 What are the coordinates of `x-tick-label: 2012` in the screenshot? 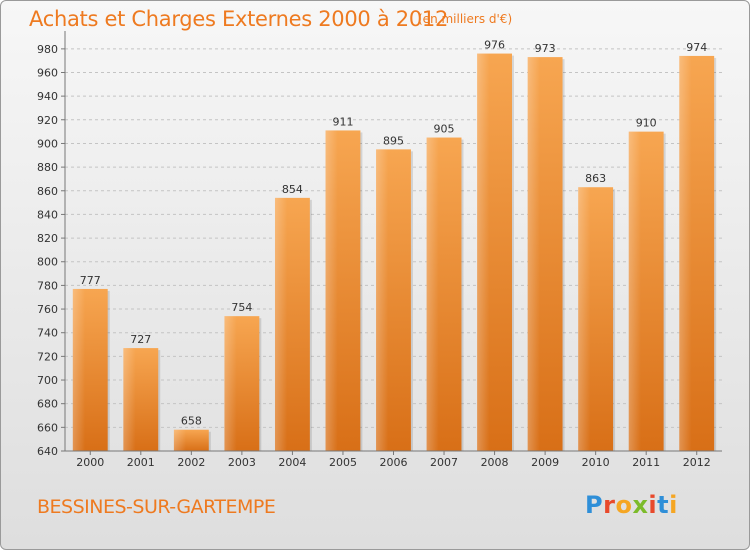 It's located at (697, 462).